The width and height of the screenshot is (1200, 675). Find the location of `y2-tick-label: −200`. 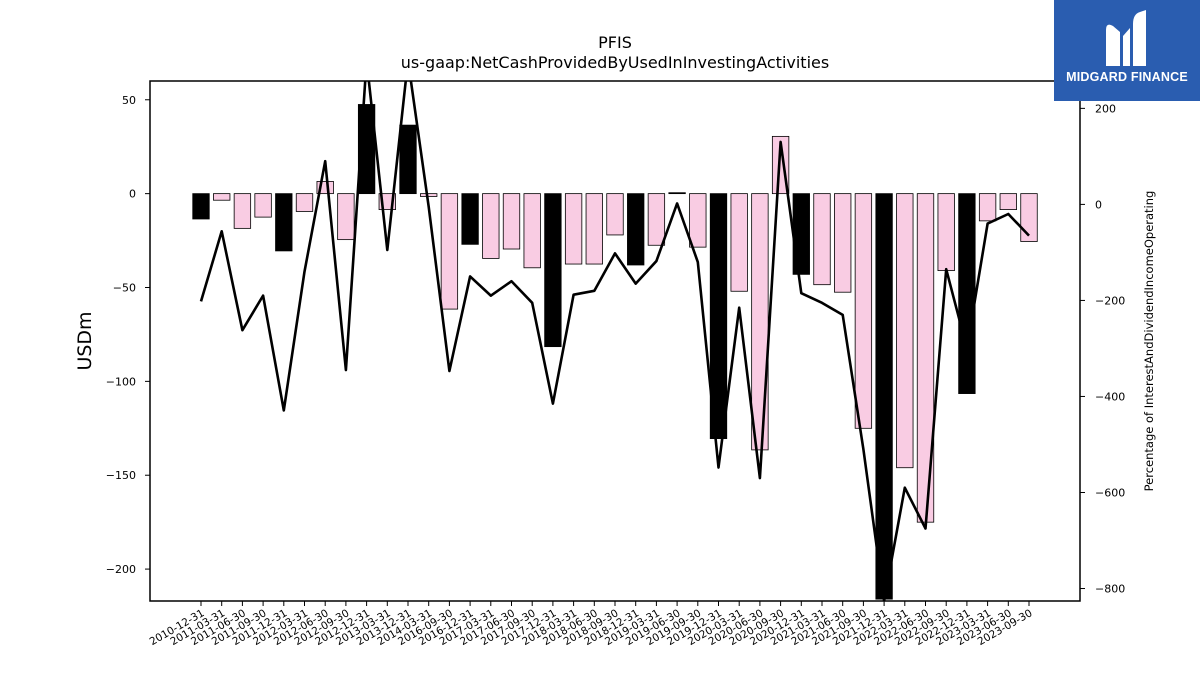

y2-tick-label: −200 is located at coordinates (1110, 300).